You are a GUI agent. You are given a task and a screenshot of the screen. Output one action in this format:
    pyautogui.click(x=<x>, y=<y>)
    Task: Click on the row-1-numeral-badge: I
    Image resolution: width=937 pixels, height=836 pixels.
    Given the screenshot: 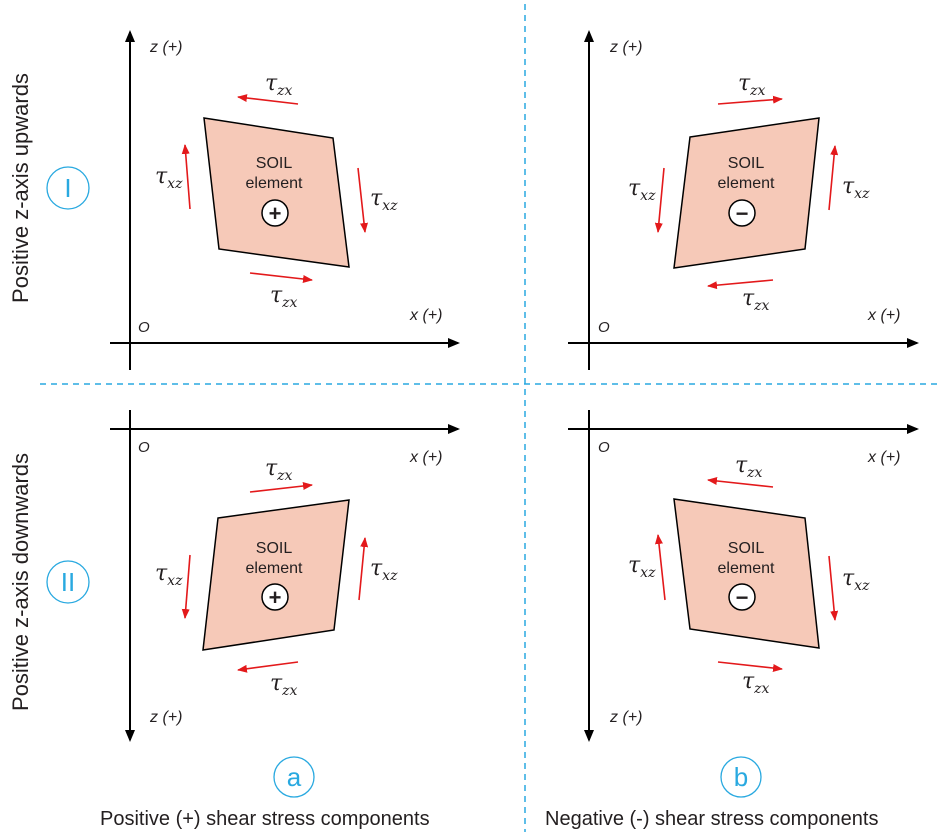 What is the action you would take?
    pyautogui.click(x=68, y=188)
    